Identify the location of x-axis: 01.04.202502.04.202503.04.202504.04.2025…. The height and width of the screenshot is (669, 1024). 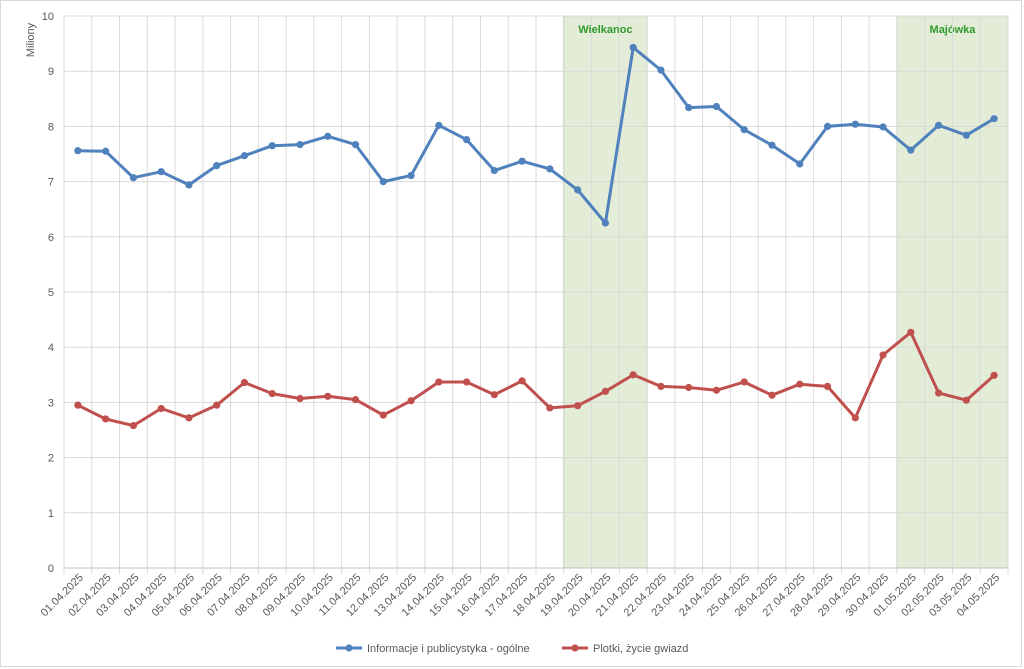
(521, 595).